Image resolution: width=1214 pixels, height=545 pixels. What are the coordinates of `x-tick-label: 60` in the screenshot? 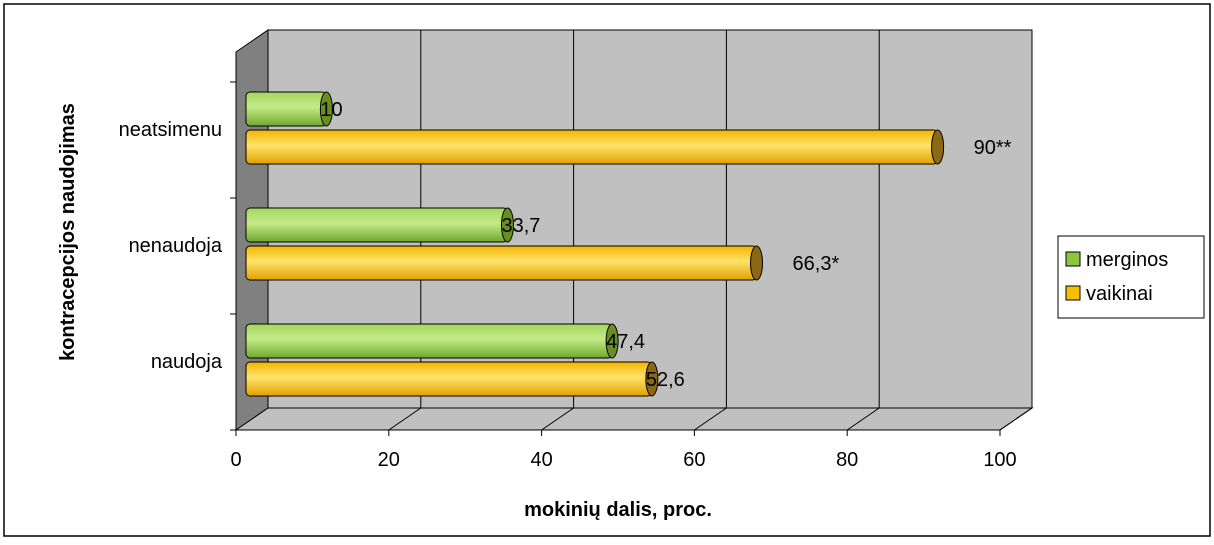 It's located at (694, 460).